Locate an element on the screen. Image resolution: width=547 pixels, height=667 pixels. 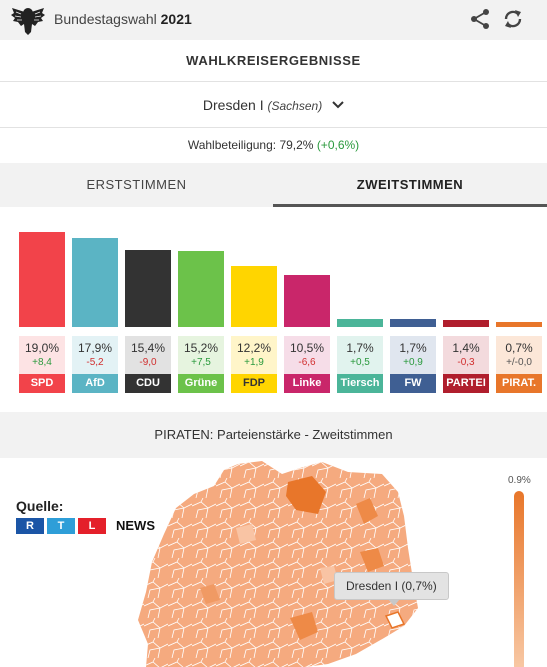
district-name: Dresden I is located at coordinates (233, 105).